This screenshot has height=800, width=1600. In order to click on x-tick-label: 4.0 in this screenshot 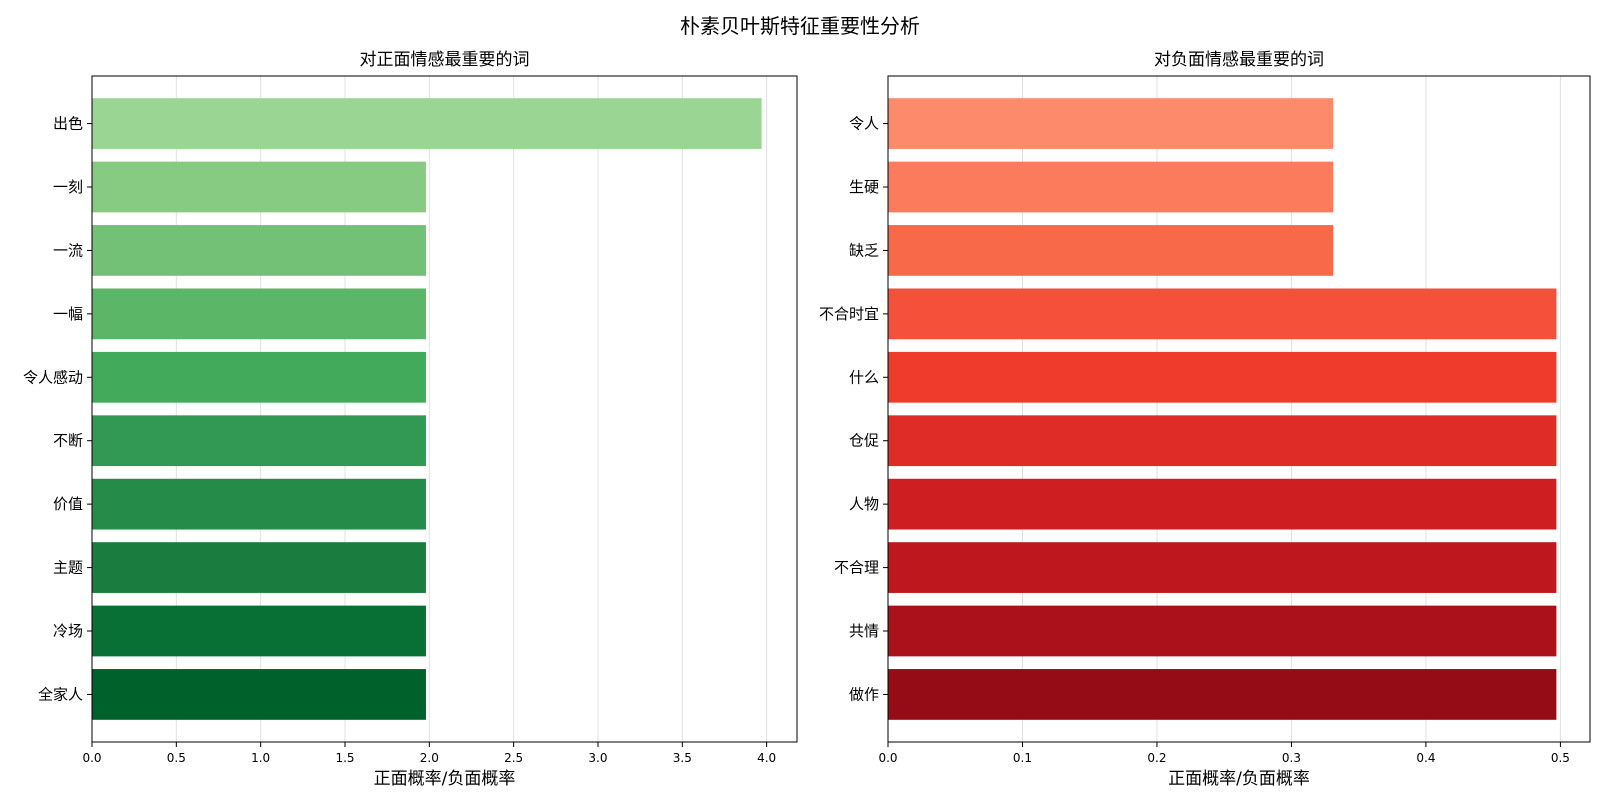, I will do `click(766, 758)`.